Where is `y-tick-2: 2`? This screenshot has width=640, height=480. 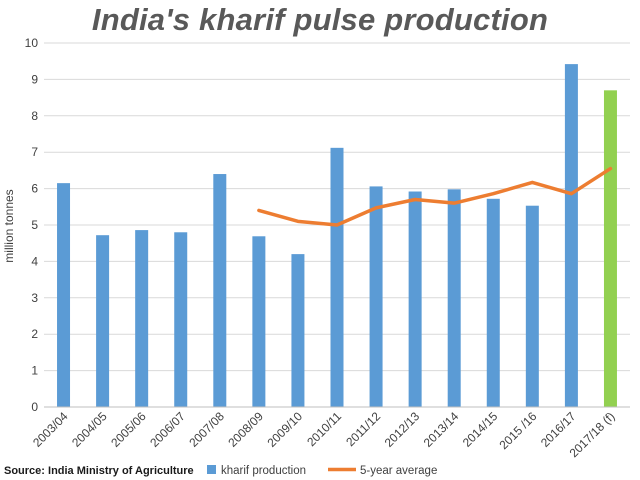 y-tick-2: 2 is located at coordinates (34, 334).